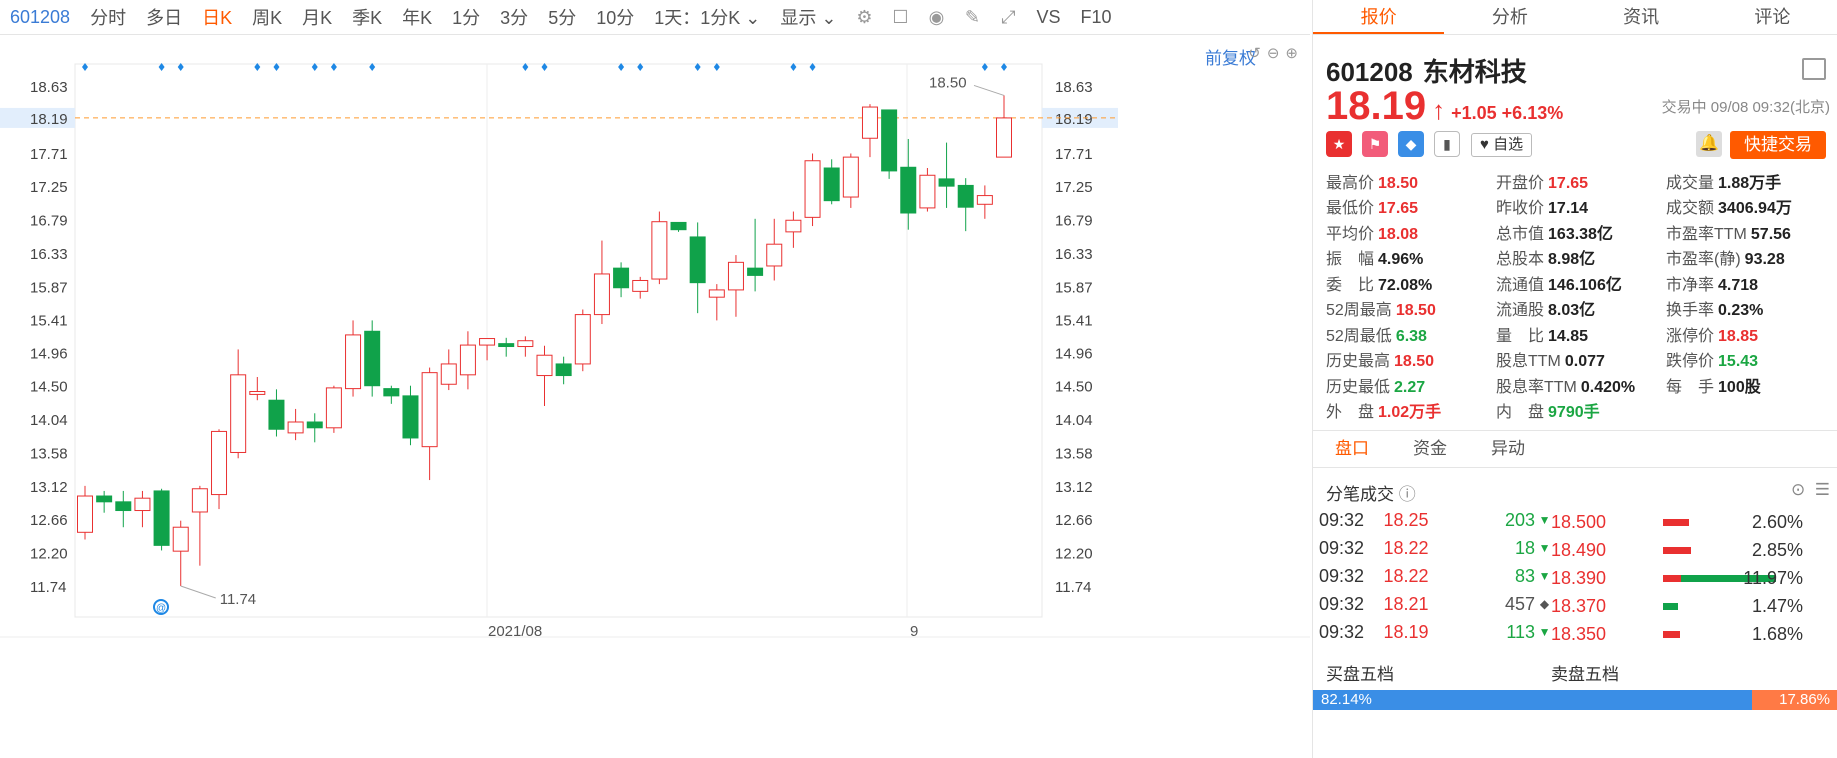 The width and height of the screenshot is (1837, 758). Describe the element at coordinates (1008, 17) in the screenshot. I see `expand-icon: ⤢` at that location.